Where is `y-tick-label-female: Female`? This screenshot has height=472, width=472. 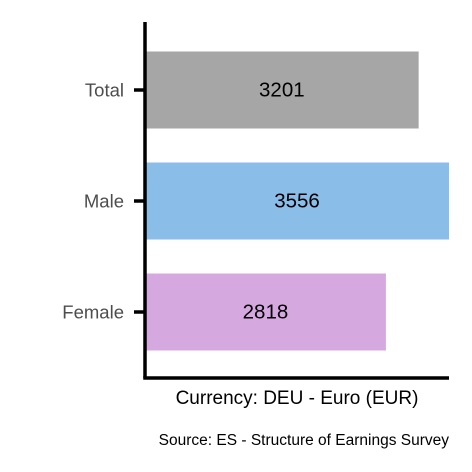
y-tick-label-female: Female is located at coordinates (93, 312).